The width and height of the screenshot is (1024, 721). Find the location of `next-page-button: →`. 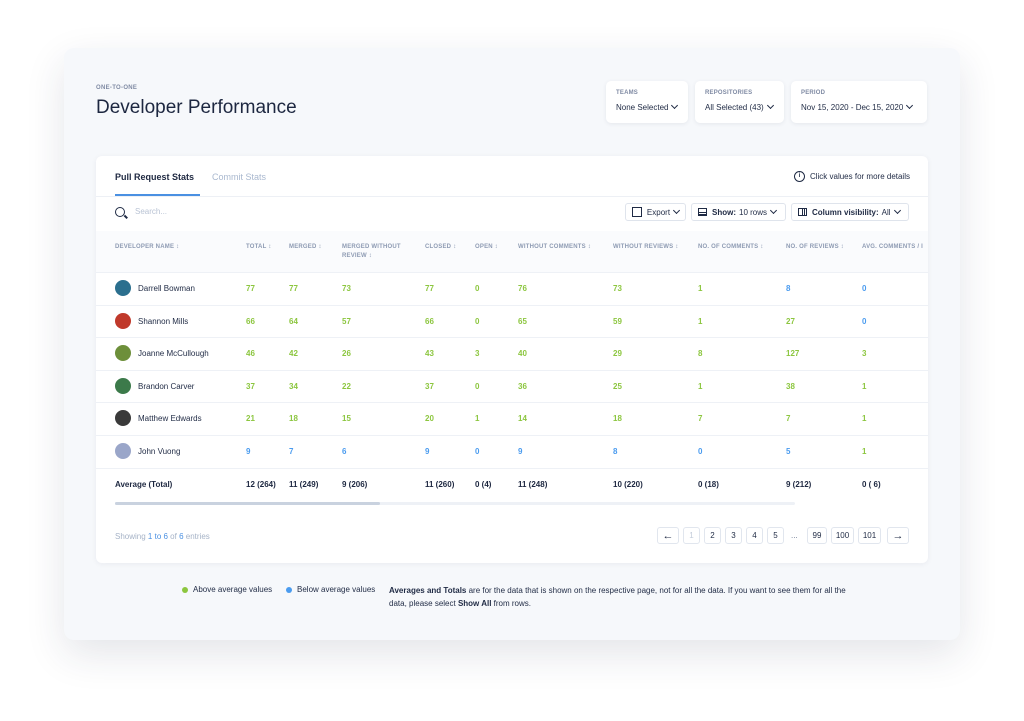

next-page-button: → is located at coordinates (898, 535).